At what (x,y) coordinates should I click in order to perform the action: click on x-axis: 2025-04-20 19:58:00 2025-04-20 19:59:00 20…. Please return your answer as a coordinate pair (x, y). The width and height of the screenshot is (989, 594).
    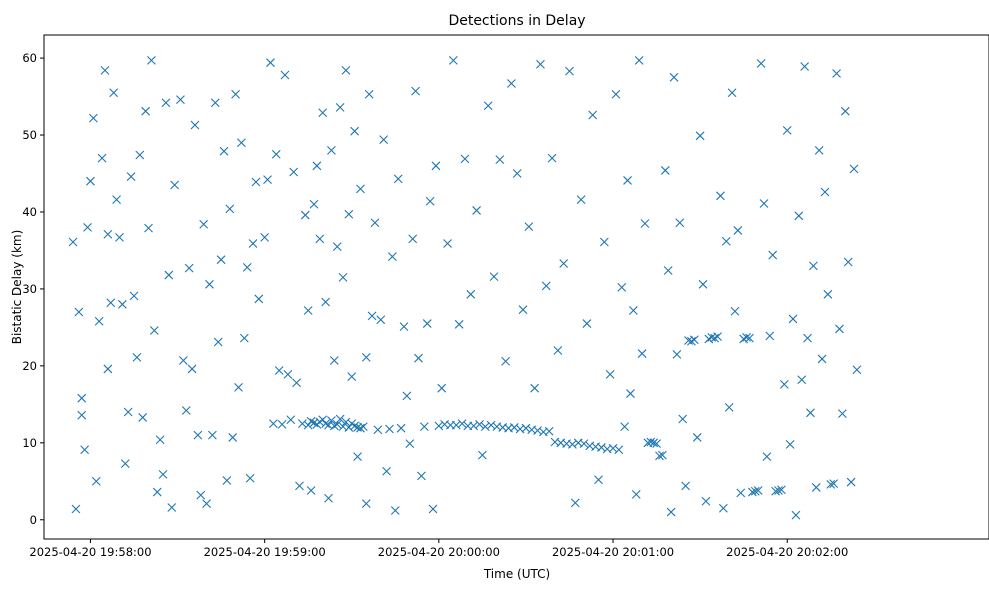
    Looking at the image, I should click on (438, 549).